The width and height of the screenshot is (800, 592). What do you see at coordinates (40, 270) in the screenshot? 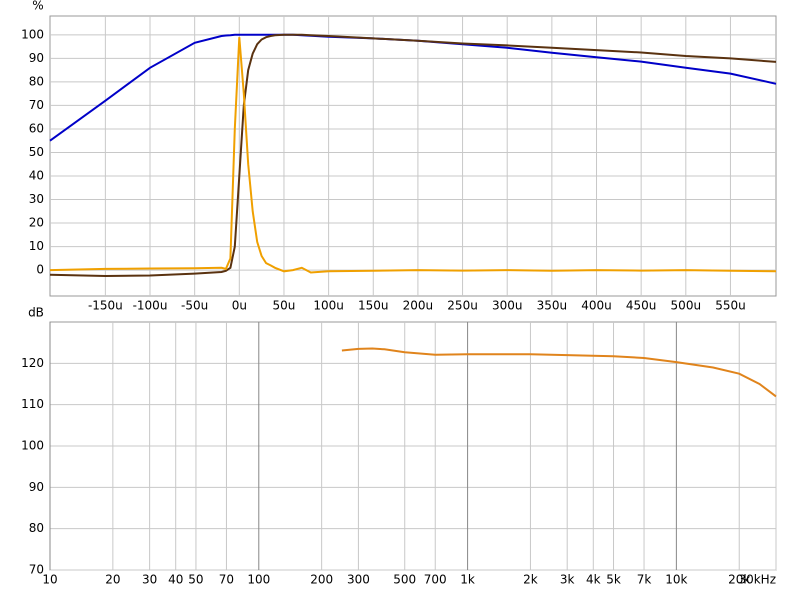
I see `y-tick-label: 0` at bounding box center [40, 270].